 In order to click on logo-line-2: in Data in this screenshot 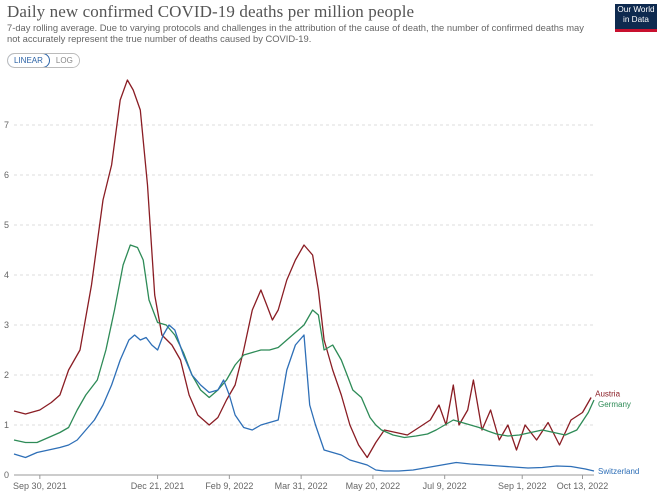, I will do `click(636, 19)`.